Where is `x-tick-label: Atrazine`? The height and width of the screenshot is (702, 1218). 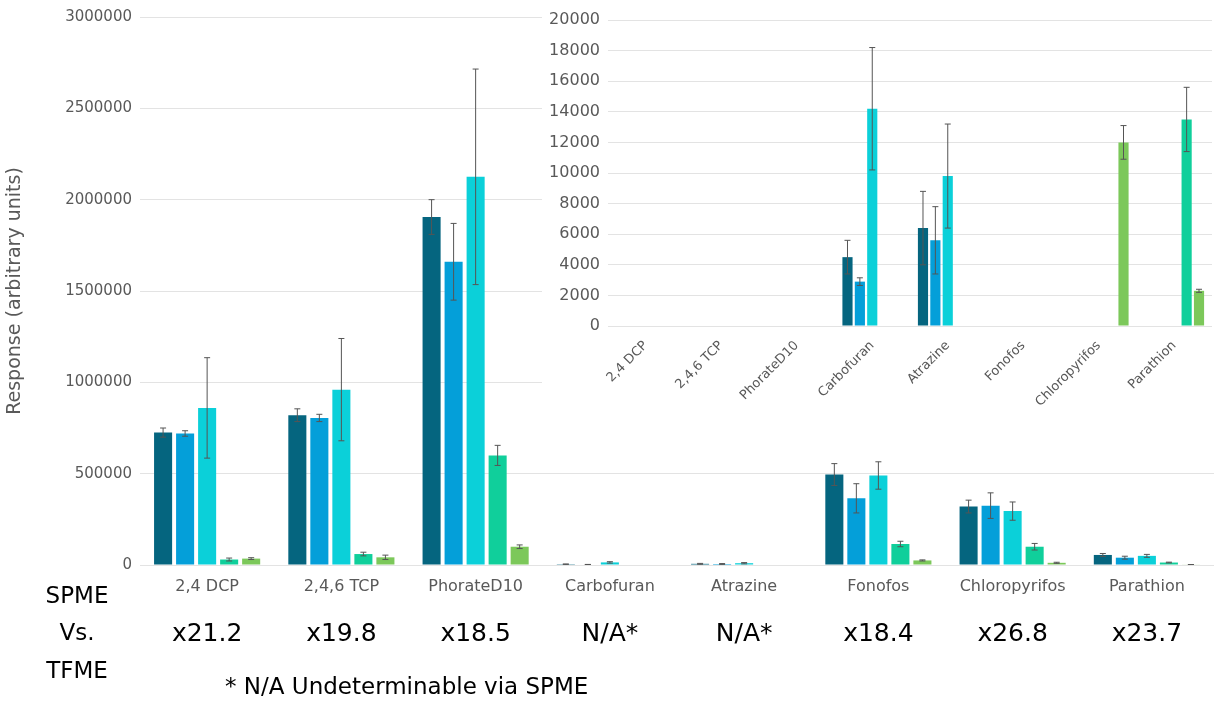
x-tick-label: Atrazine is located at coordinates (744, 585).